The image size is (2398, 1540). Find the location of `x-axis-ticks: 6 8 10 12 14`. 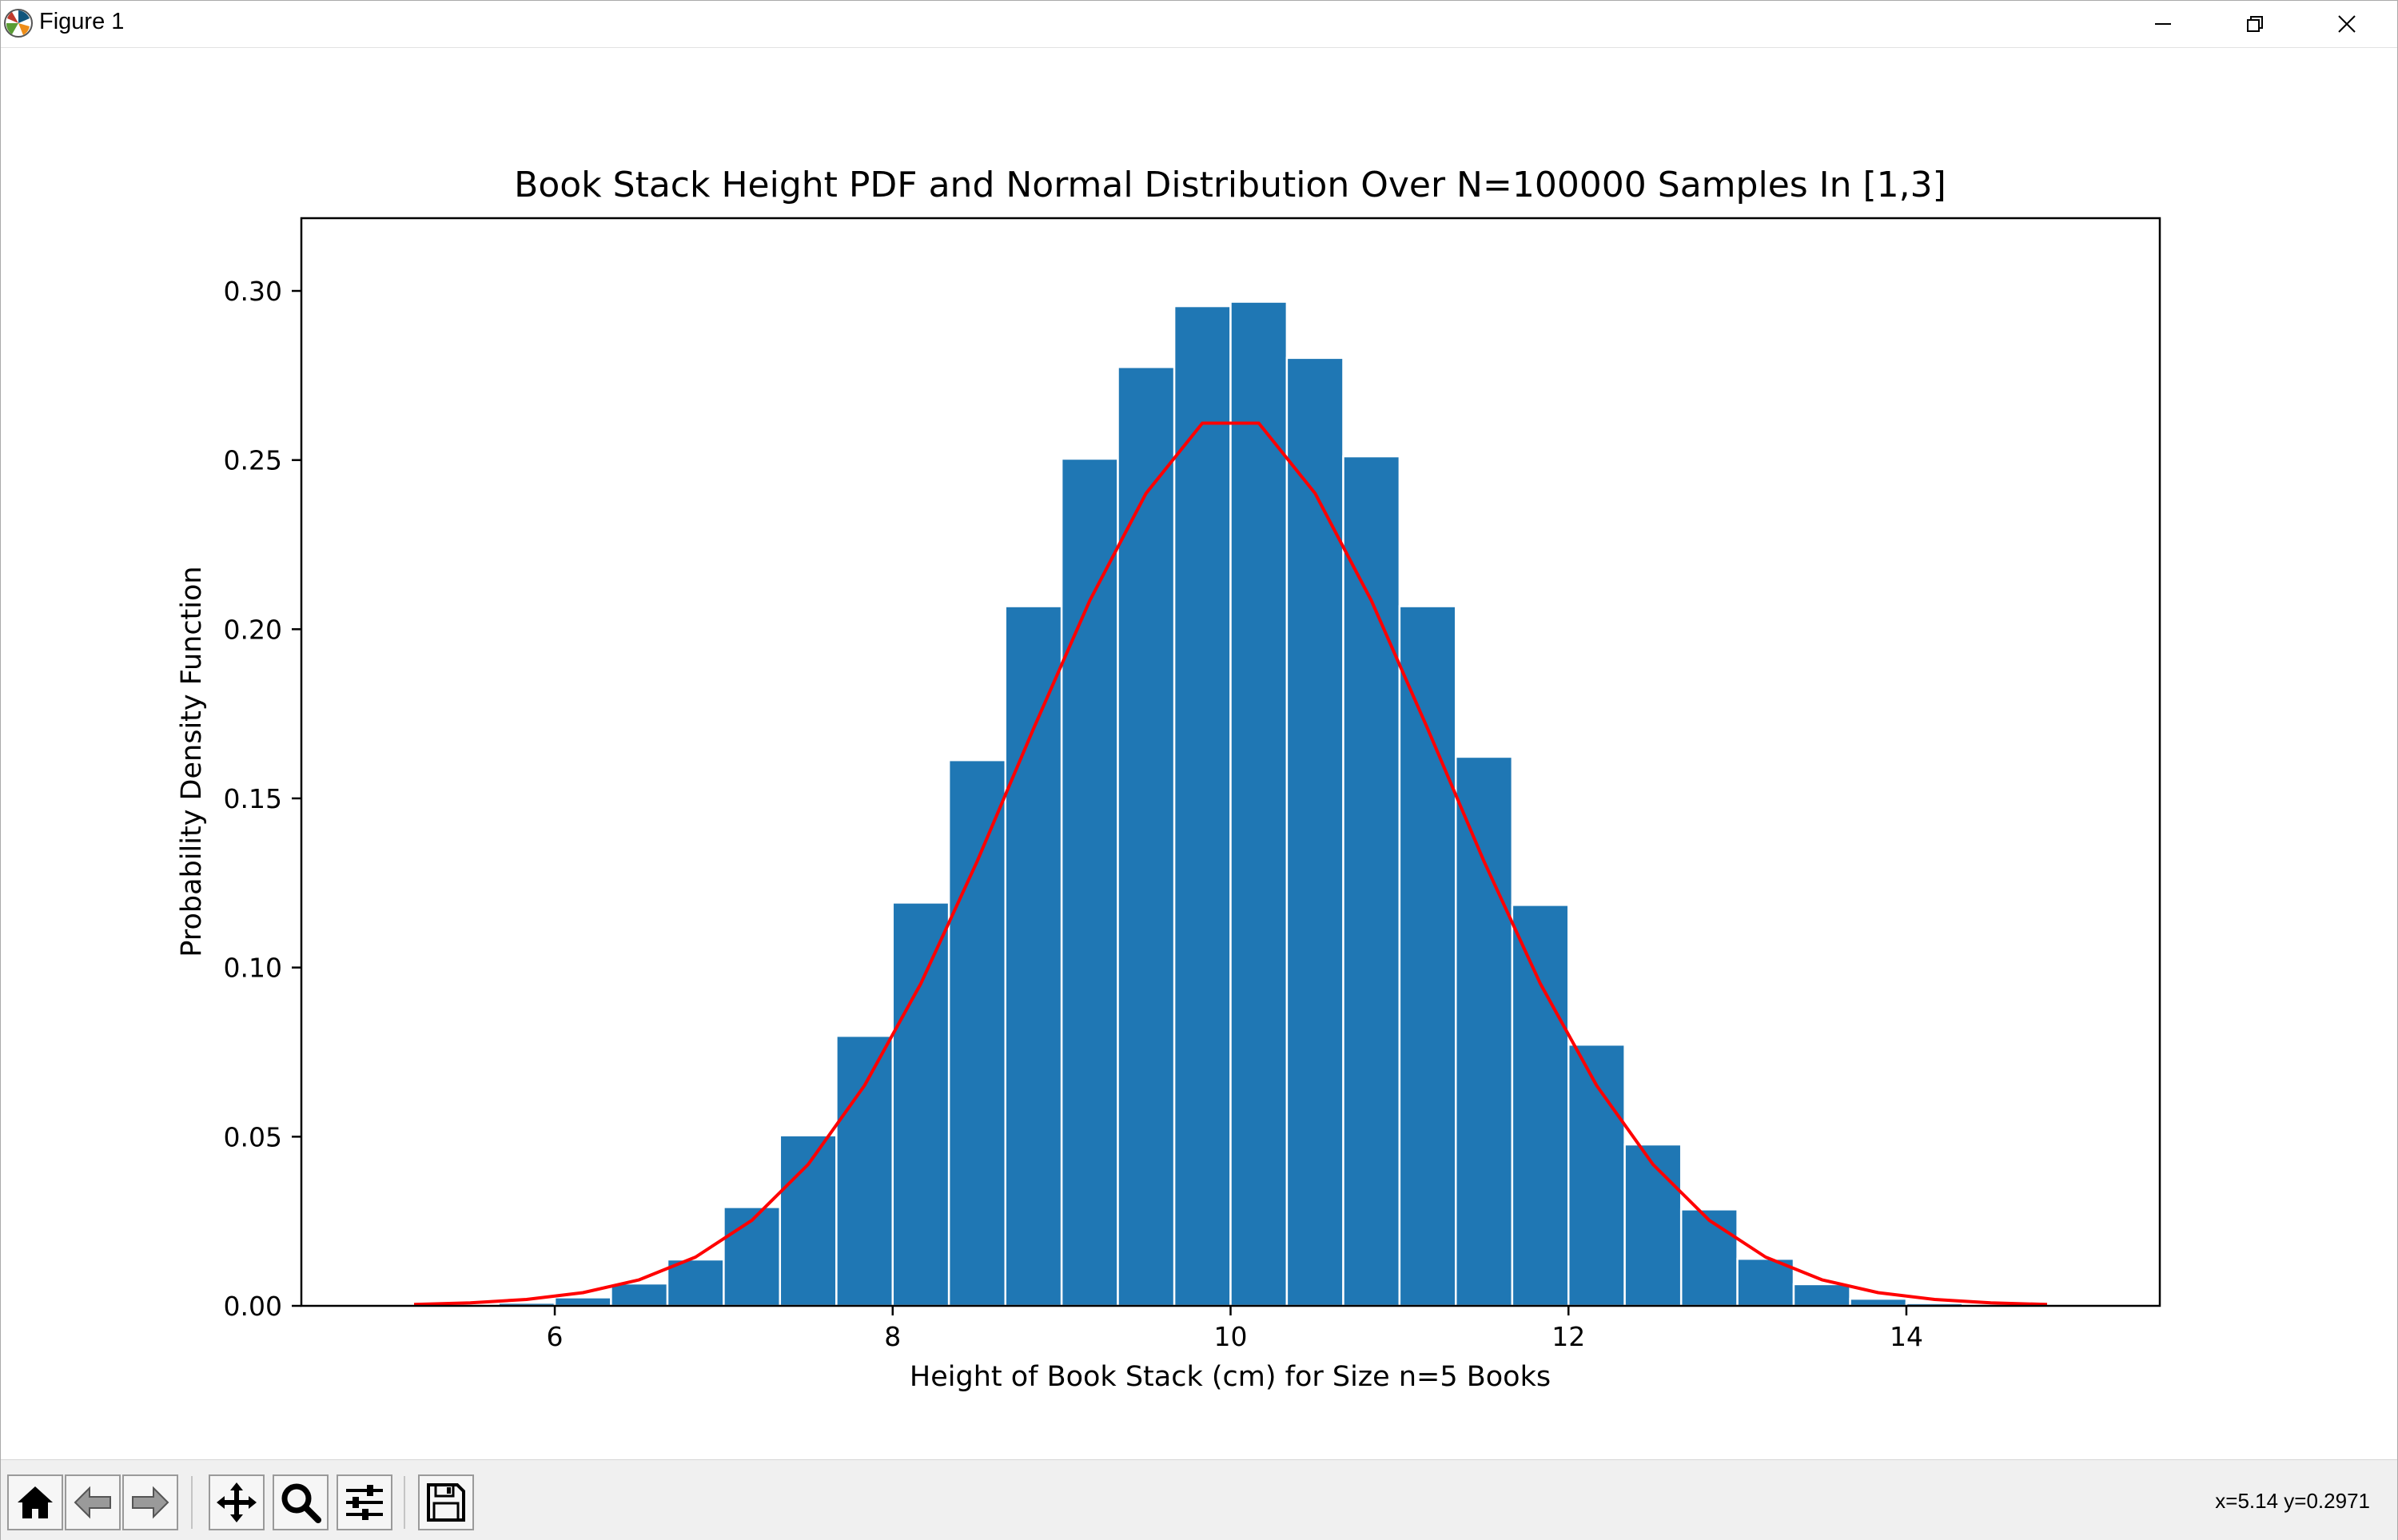

x-axis-ticks: 6 8 10 12 14 is located at coordinates (1235, 1329).